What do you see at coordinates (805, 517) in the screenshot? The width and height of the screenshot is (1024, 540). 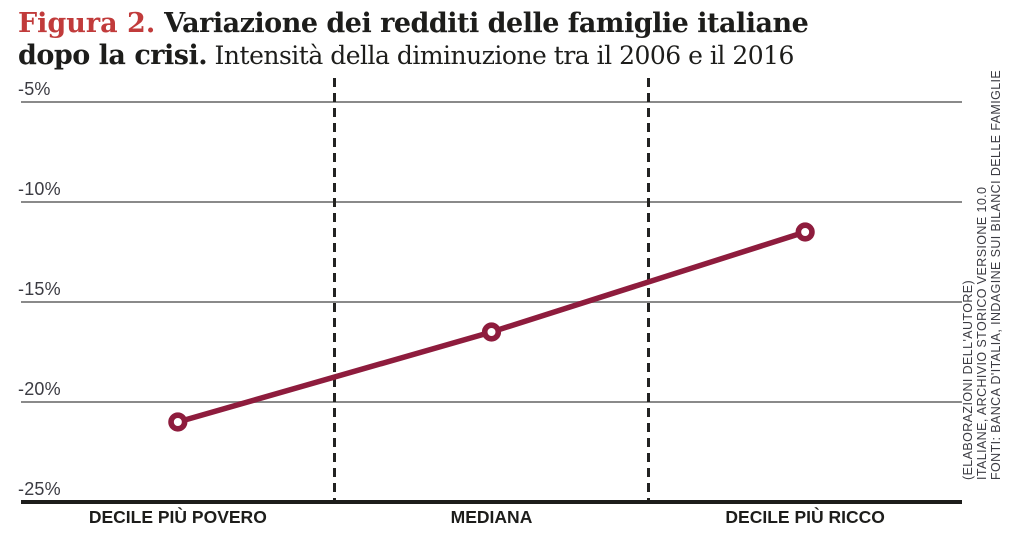 I see `category-label: DECILE PIÙ RICCO` at bounding box center [805, 517].